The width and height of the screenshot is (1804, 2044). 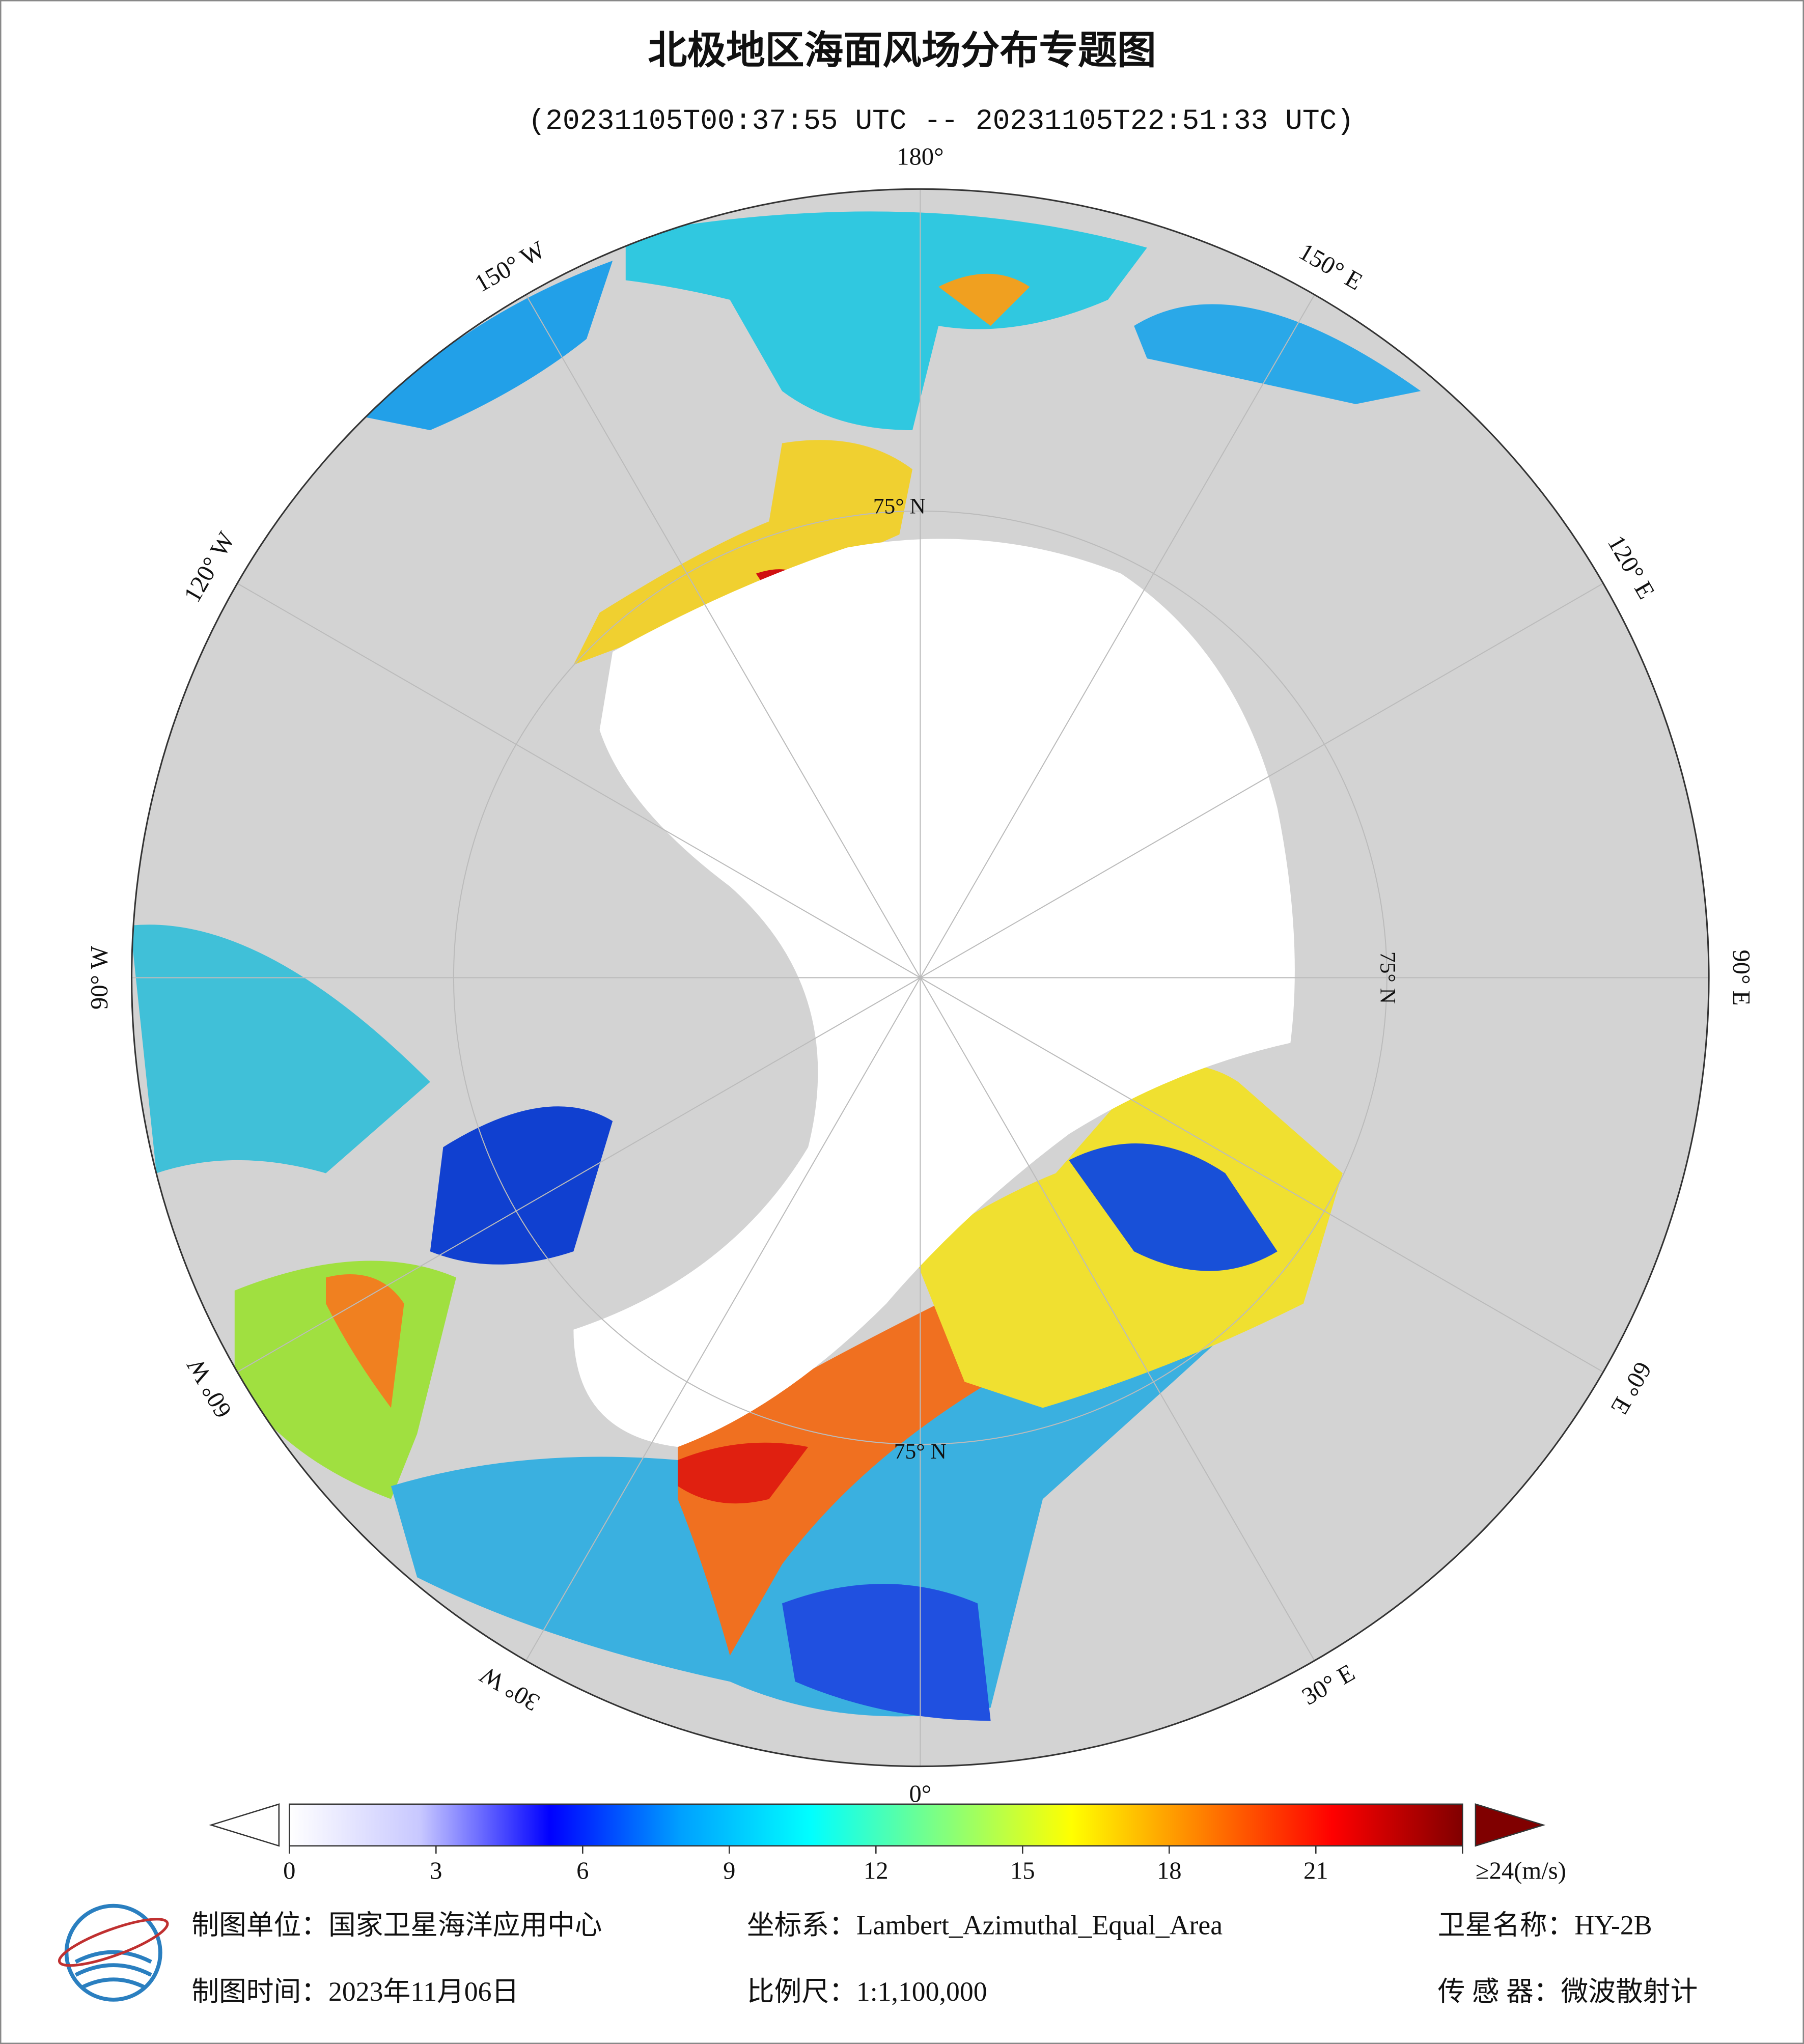 What do you see at coordinates (396, 1925) in the screenshot?
I see `footer-unit: 制图单位：国家卫星海洋应用中心` at bounding box center [396, 1925].